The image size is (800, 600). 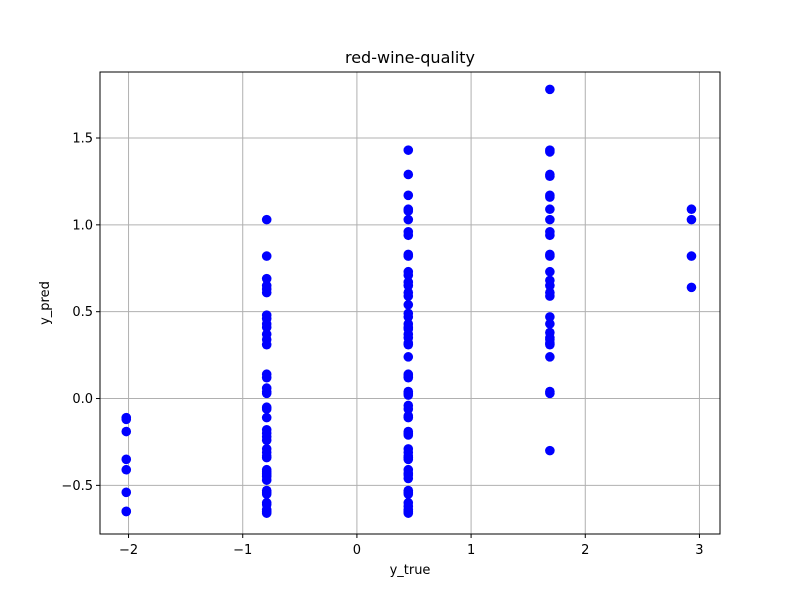 I want to click on x-tick-label: −1, so click(x=242, y=550).